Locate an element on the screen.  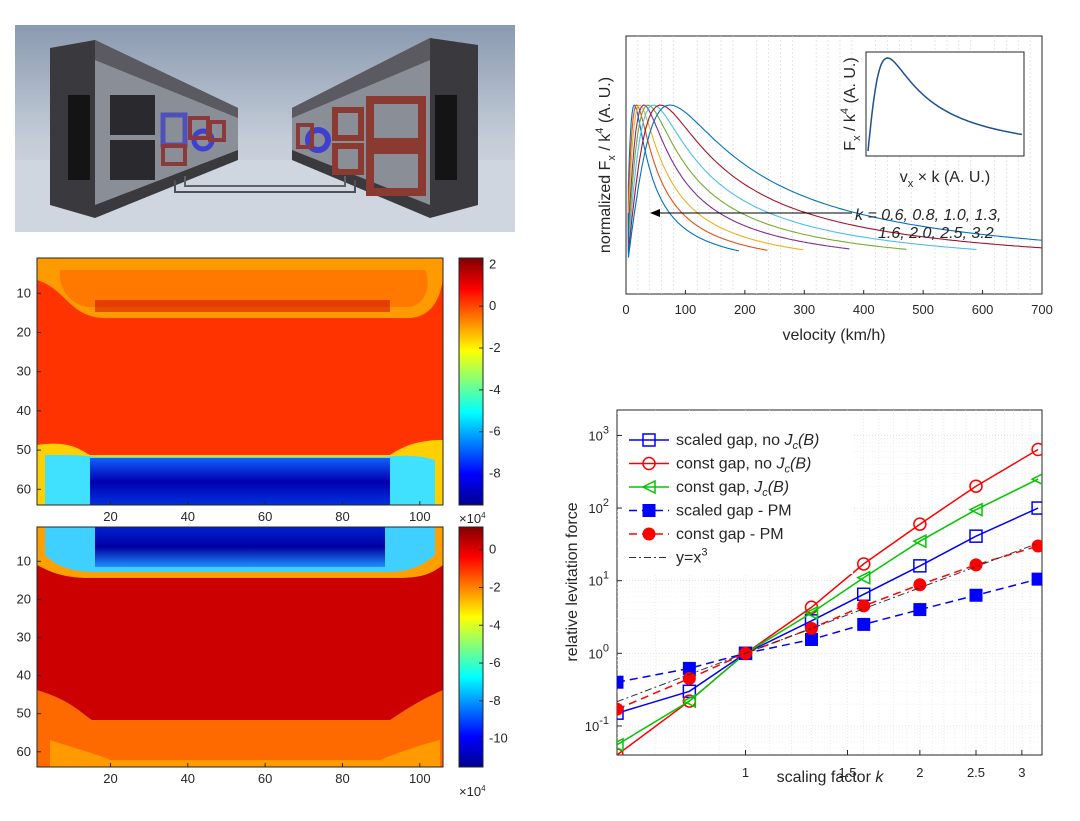
bottom-colorbar-exponent: ×104 is located at coordinates (472, 791).